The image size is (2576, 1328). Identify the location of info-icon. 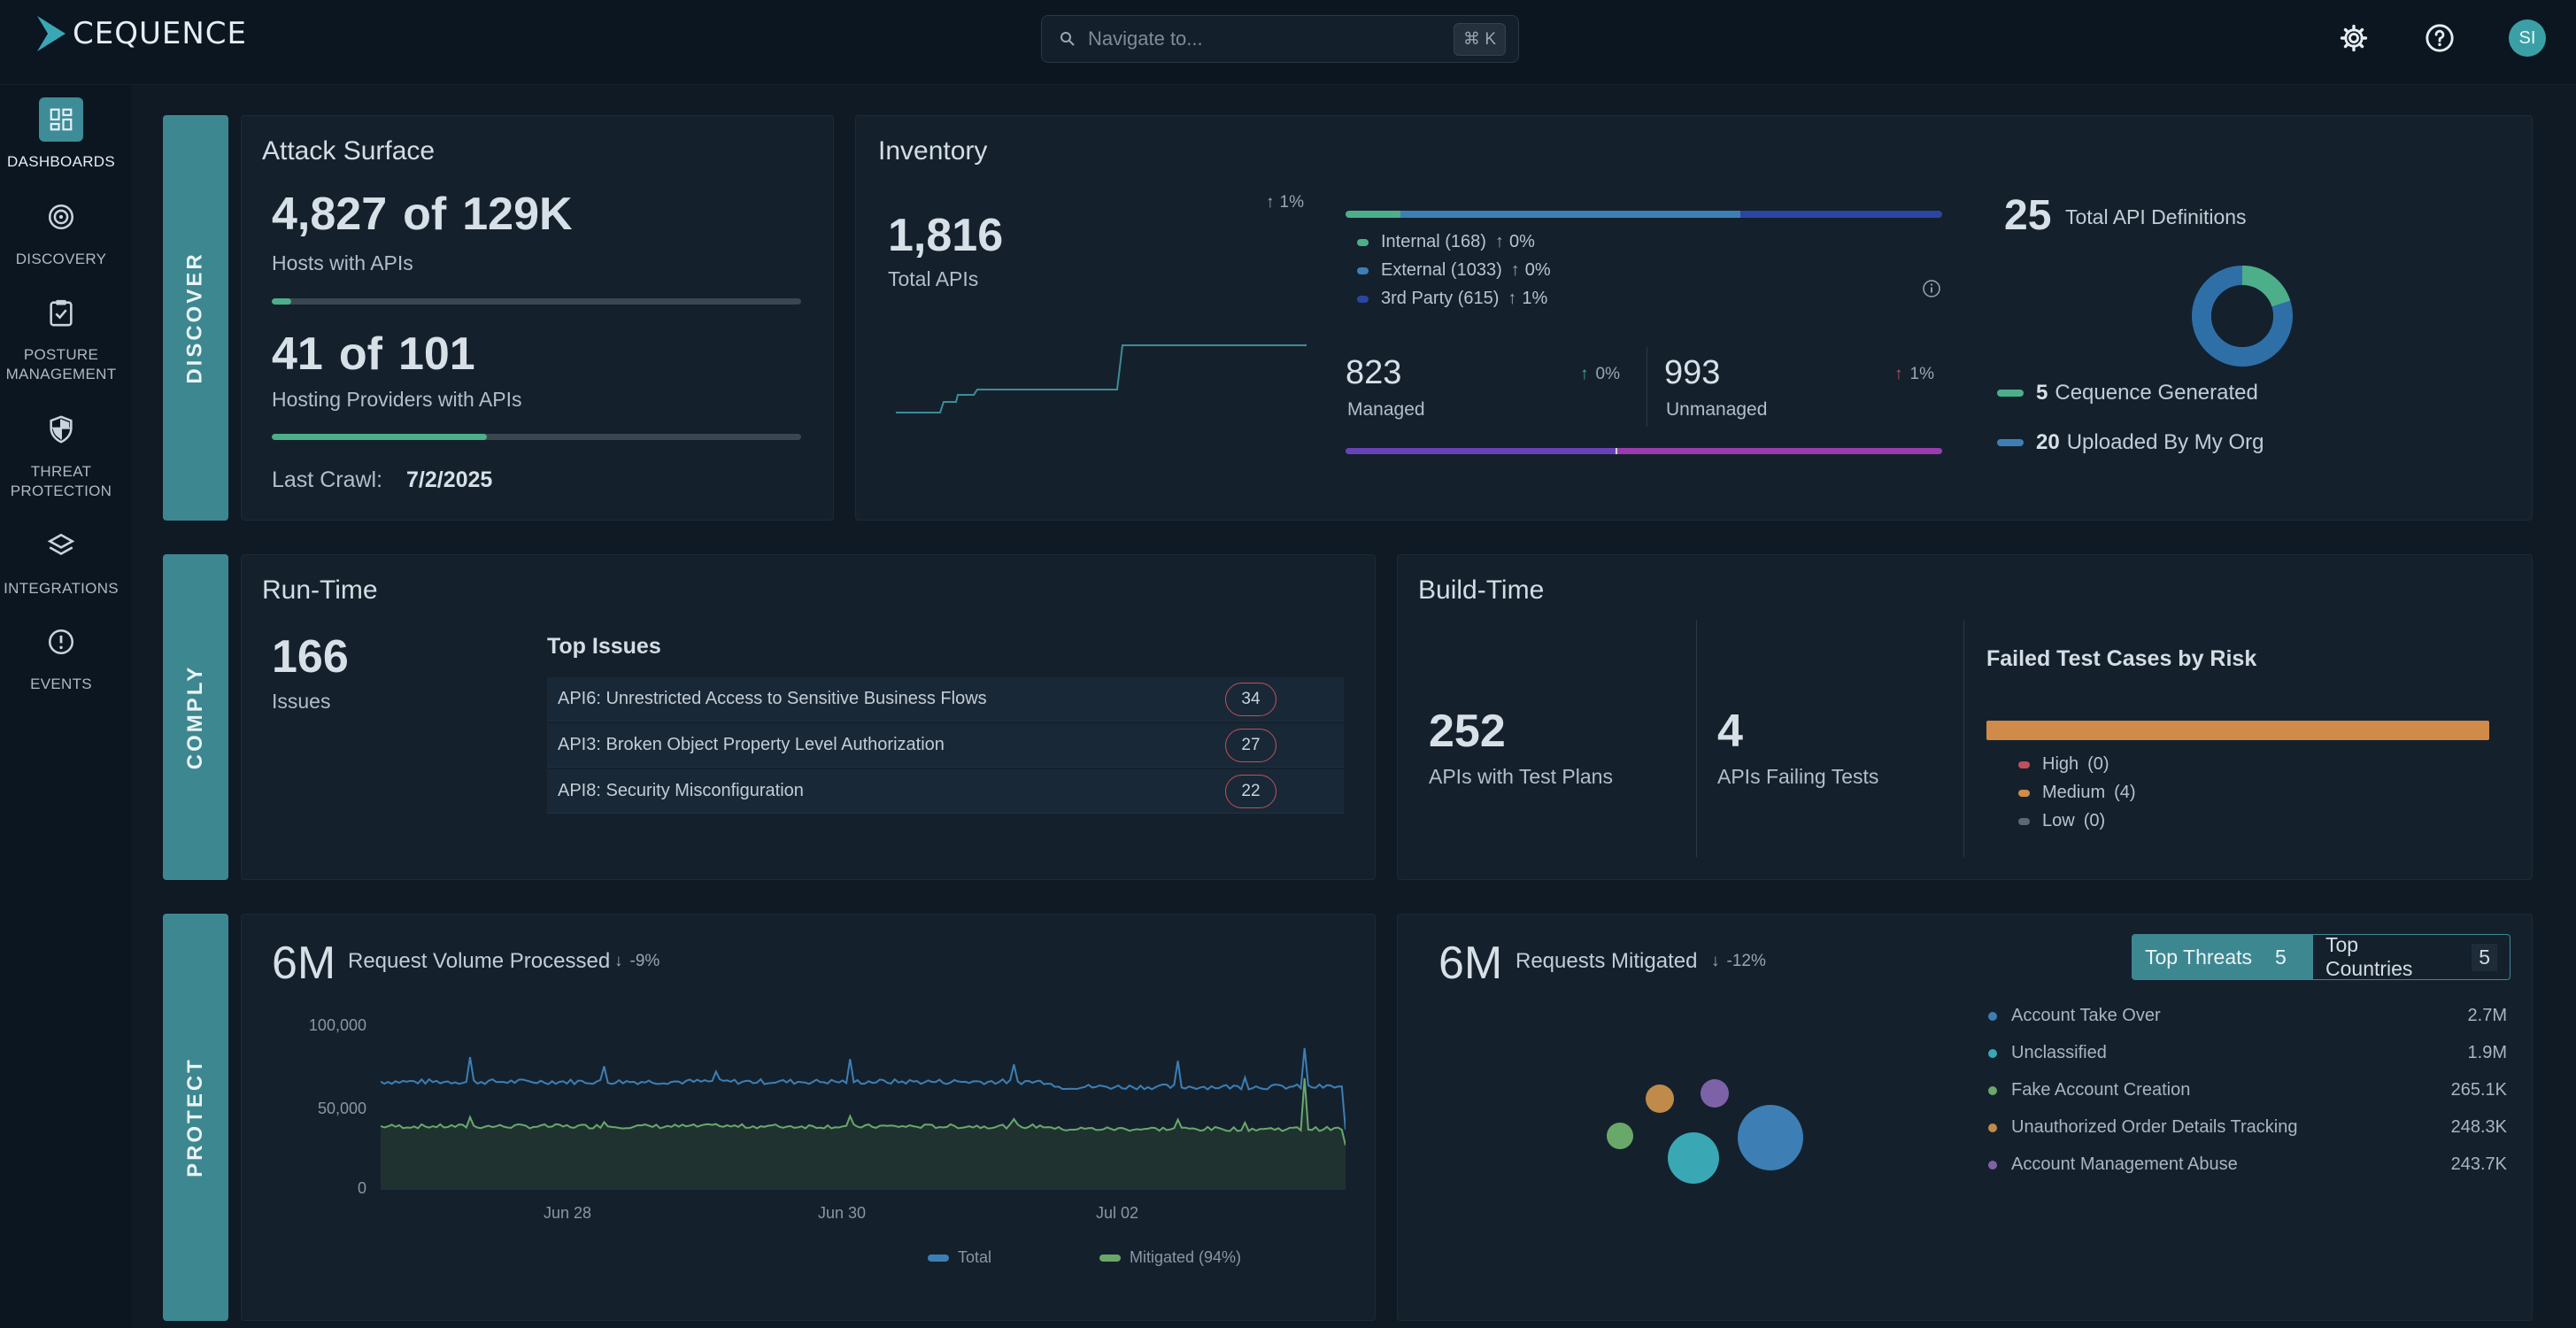
(1931, 288).